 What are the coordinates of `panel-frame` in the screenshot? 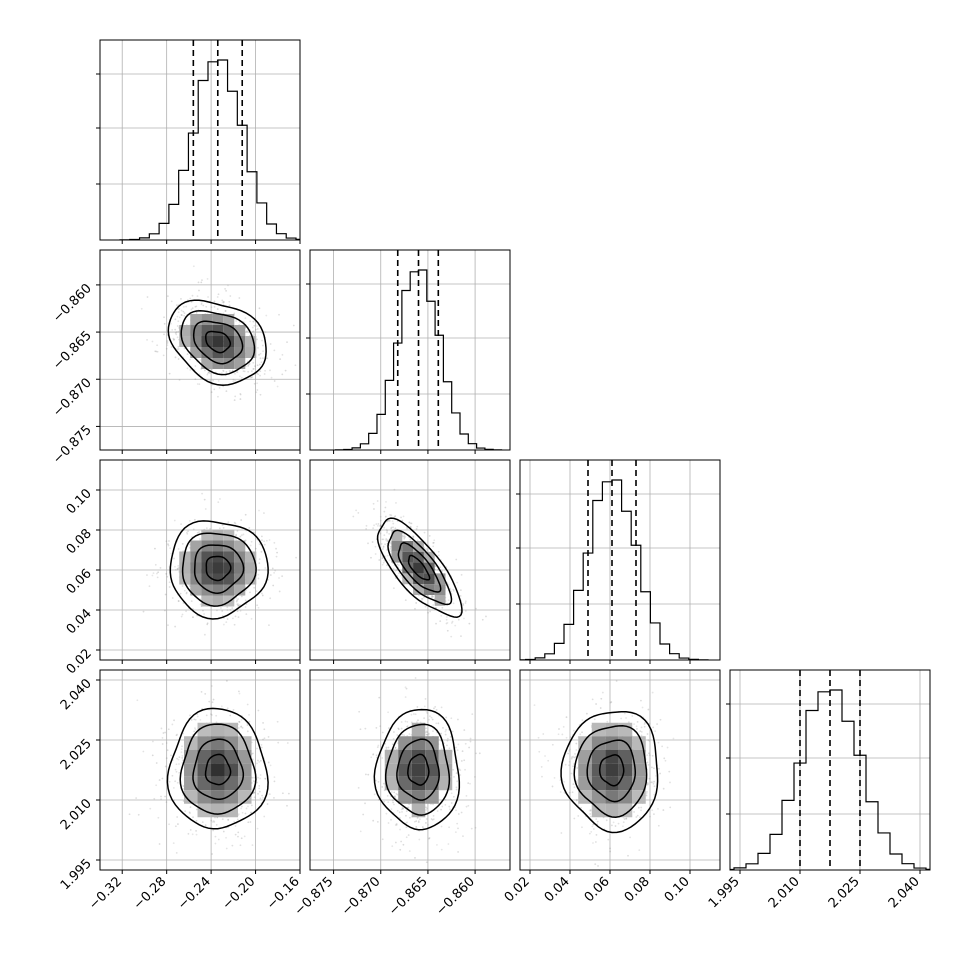 It's located at (410, 770).